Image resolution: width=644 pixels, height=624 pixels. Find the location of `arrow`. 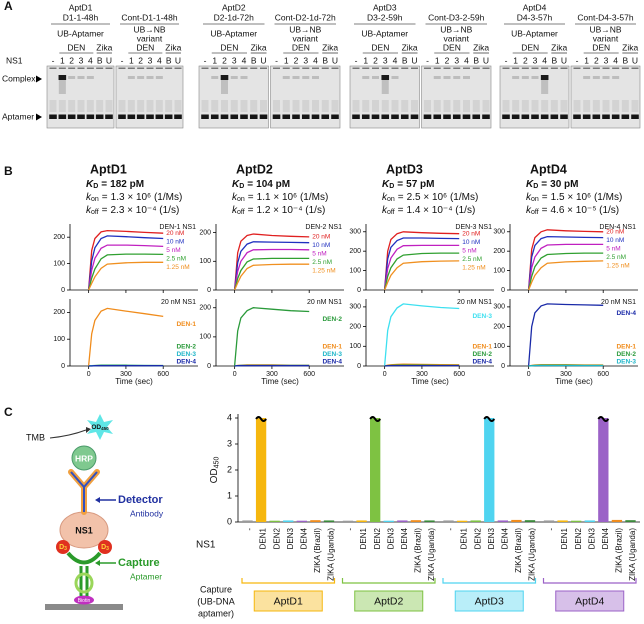

arrow is located at coordinates (68, 434).